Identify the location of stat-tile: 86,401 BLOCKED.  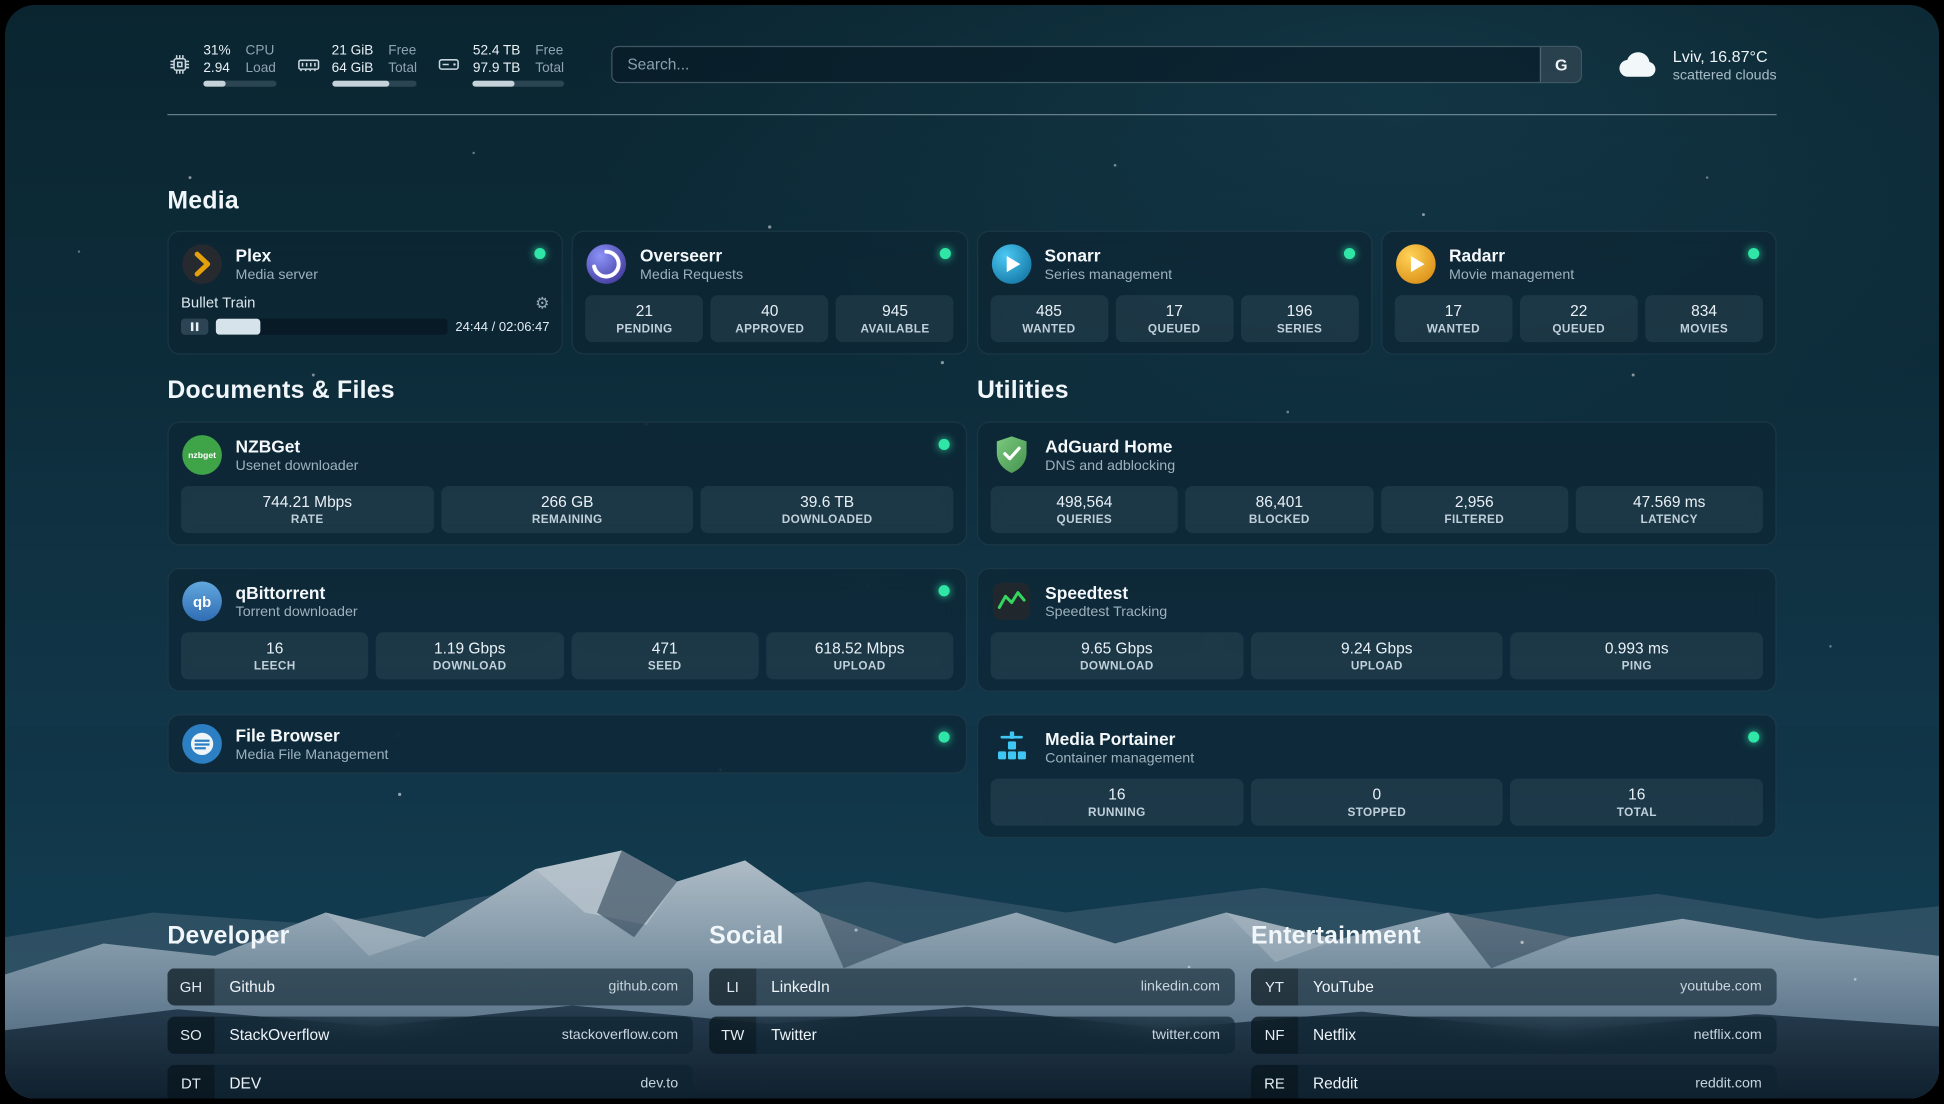
(1279, 510).